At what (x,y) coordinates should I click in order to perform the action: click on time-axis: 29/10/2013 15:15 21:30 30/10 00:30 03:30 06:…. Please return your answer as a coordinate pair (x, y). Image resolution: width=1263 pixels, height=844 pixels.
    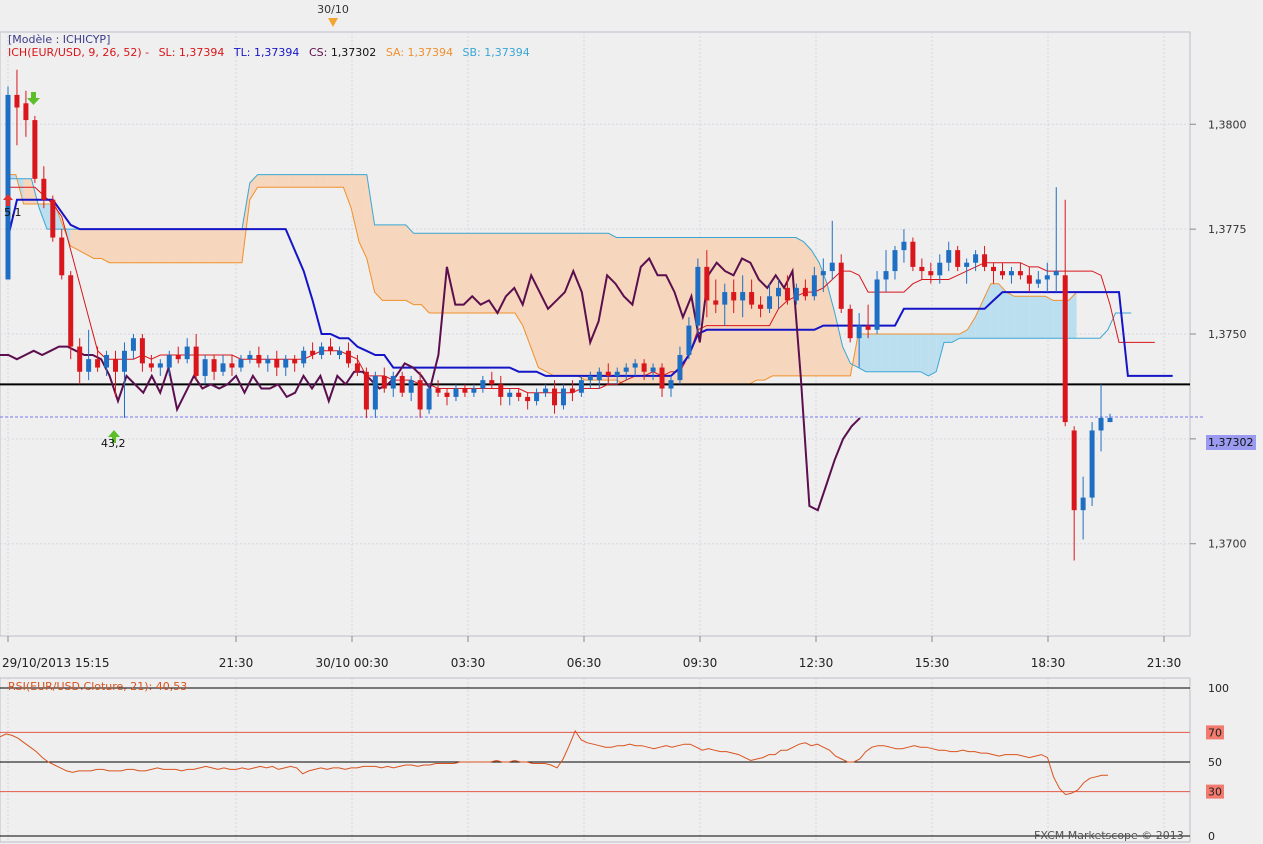
    Looking at the image, I should click on (591, 653).